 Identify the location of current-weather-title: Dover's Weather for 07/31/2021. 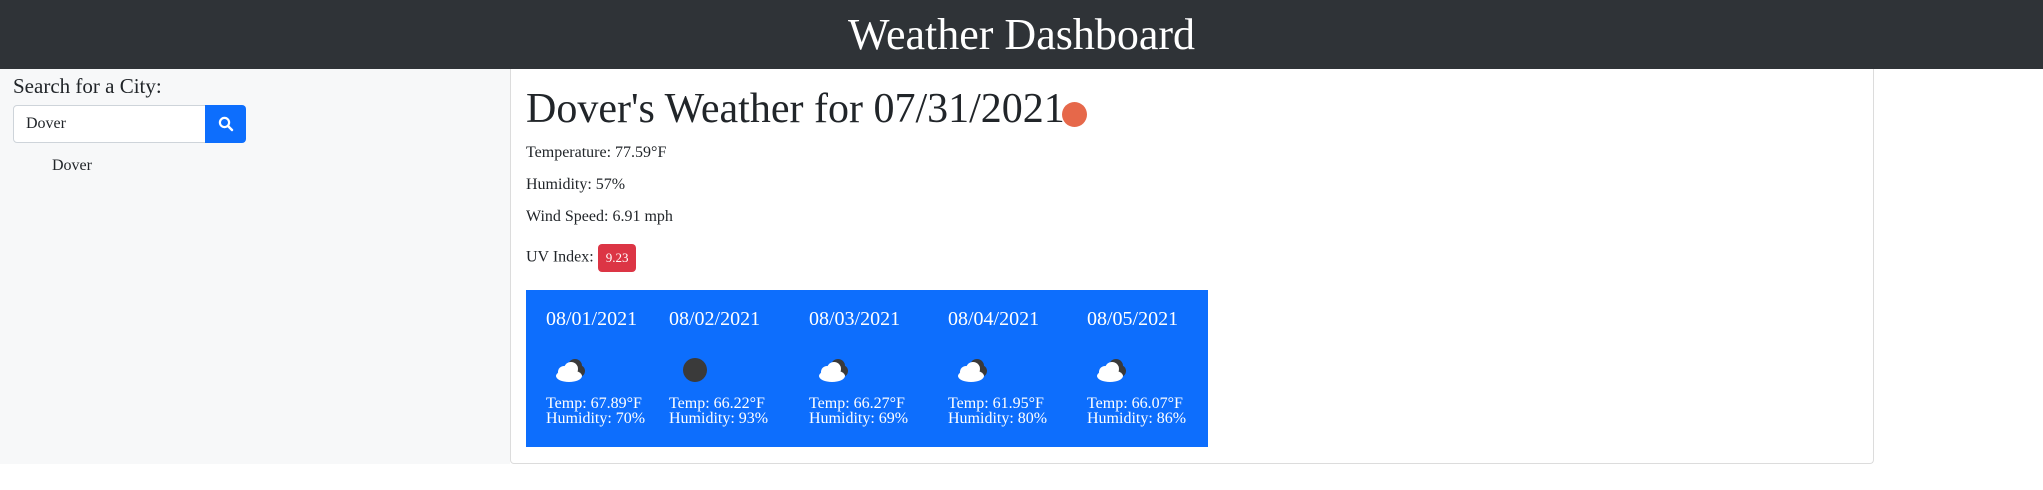
(795, 109).